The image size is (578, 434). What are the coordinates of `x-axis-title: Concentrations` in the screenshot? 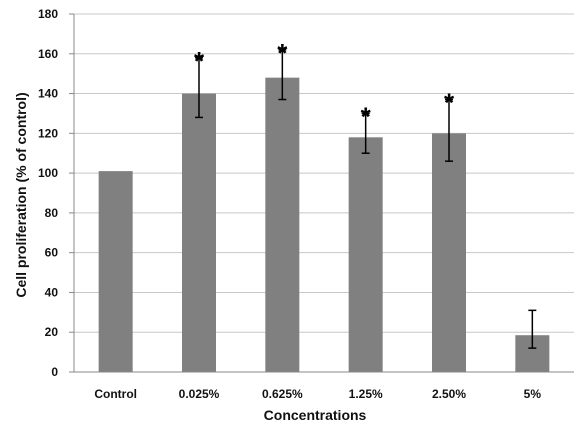 It's located at (315, 415).